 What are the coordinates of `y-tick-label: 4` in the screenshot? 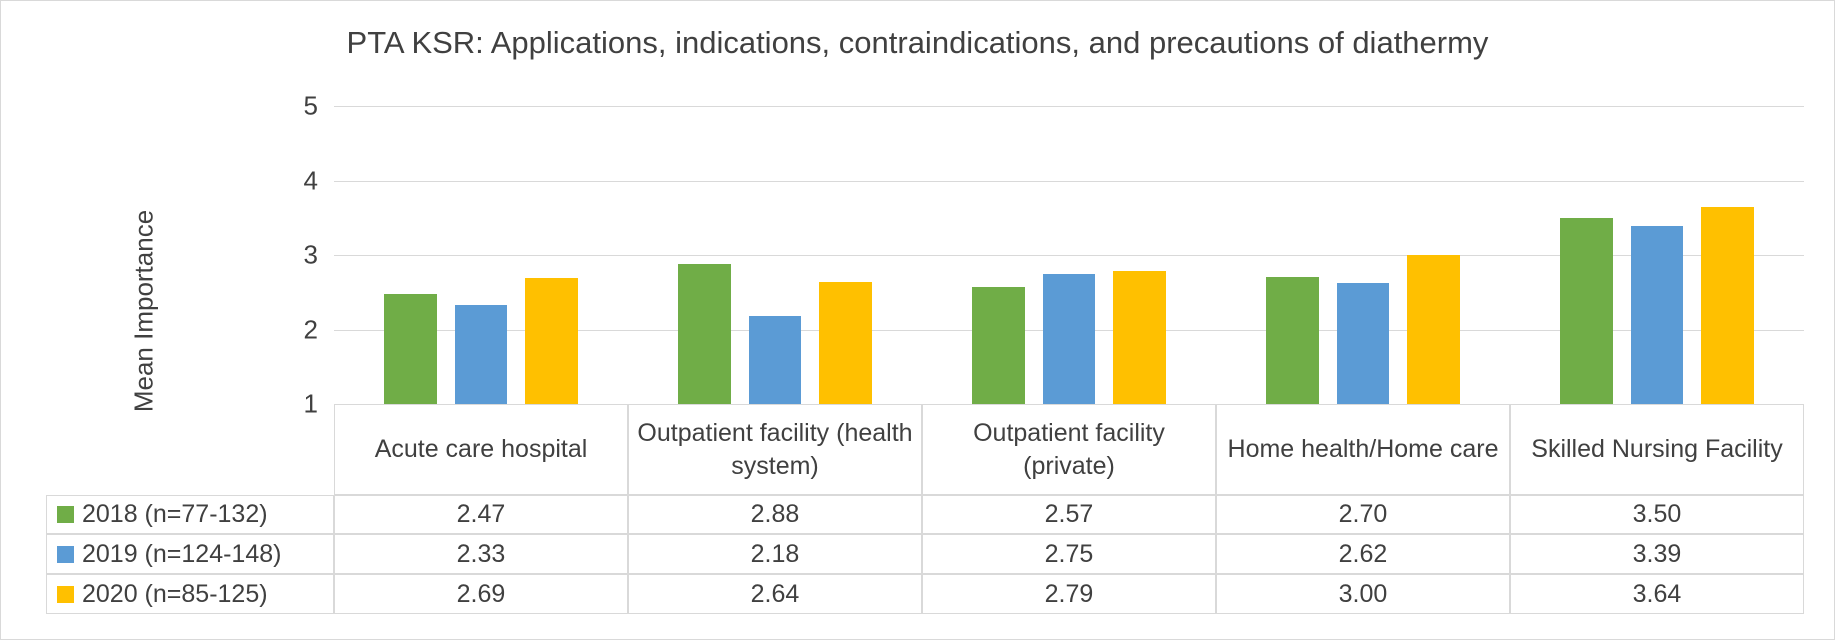 It's located at (310, 180).